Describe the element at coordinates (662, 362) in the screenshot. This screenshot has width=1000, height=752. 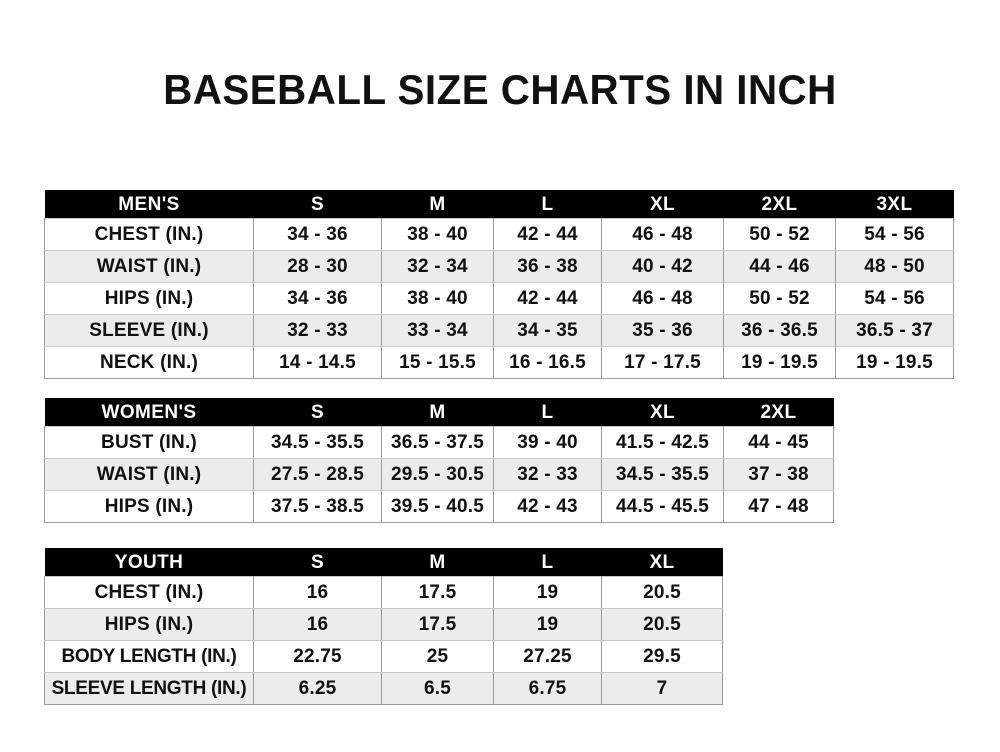
I see `cell-neck-xl: 17 - 17.5` at that location.